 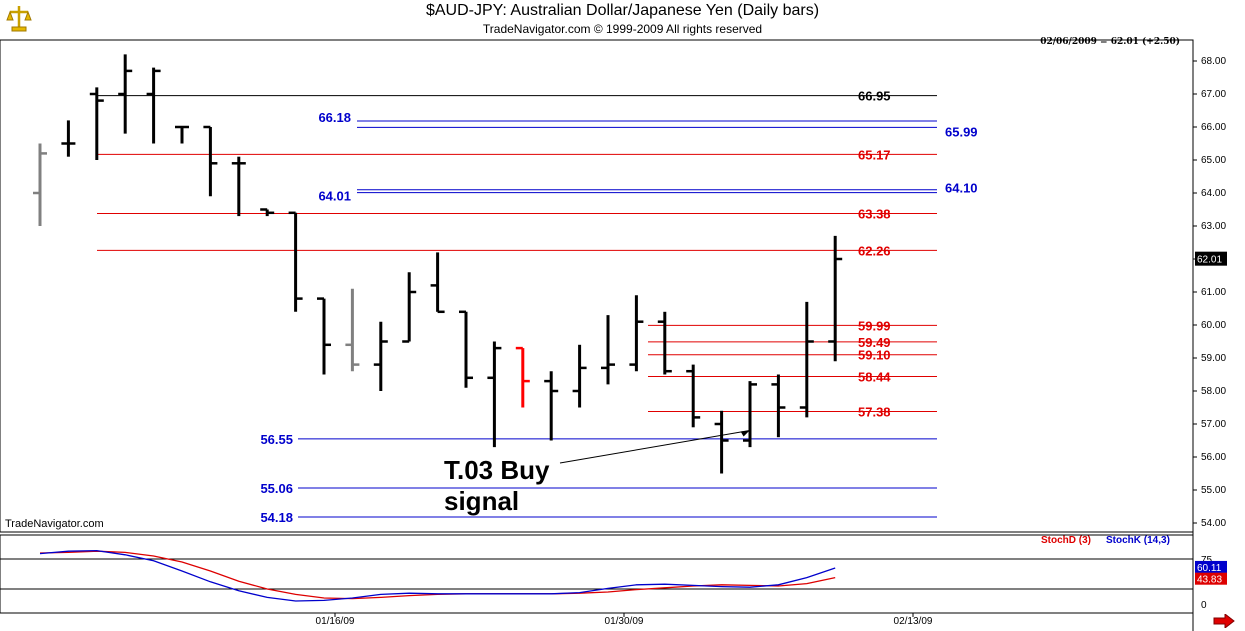 I want to click on gold-scale-icon, so click(x=19, y=19).